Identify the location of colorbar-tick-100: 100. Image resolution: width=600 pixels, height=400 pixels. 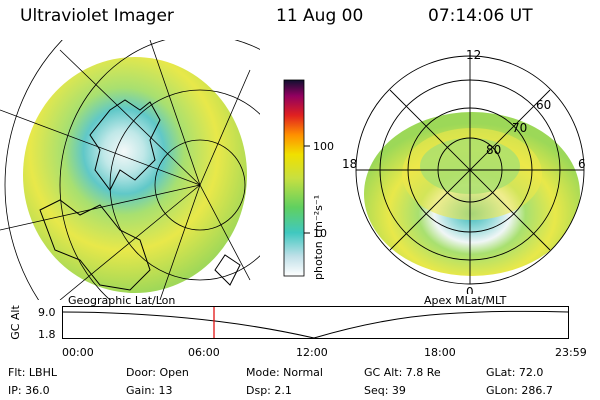
(323, 146).